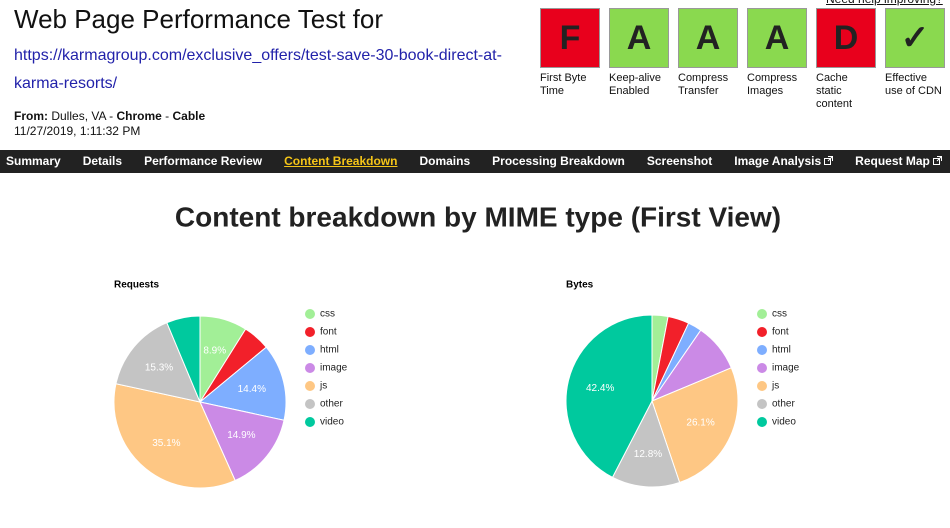 This screenshot has height=528, width=950. Describe the element at coordinates (786, 161) in the screenshot. I see `nav-item: Image Analysis` at that location.